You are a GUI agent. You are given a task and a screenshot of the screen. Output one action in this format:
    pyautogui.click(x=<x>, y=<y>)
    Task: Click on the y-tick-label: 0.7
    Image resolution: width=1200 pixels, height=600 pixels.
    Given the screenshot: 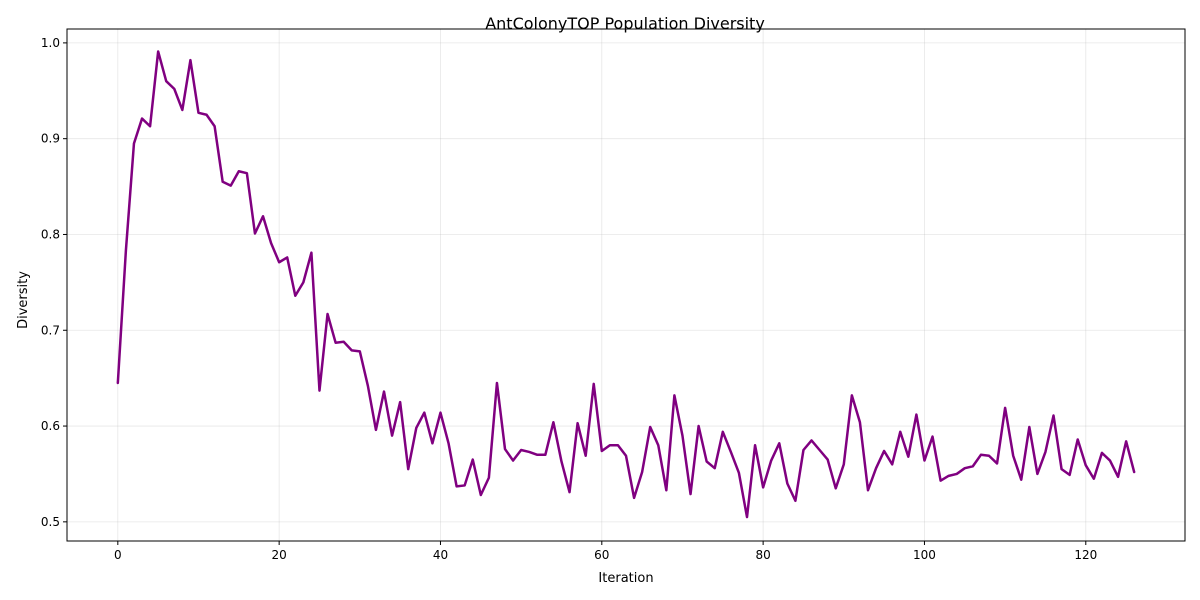 What is the action you would take?
    pyautogui.click(x=50, y=330)
    